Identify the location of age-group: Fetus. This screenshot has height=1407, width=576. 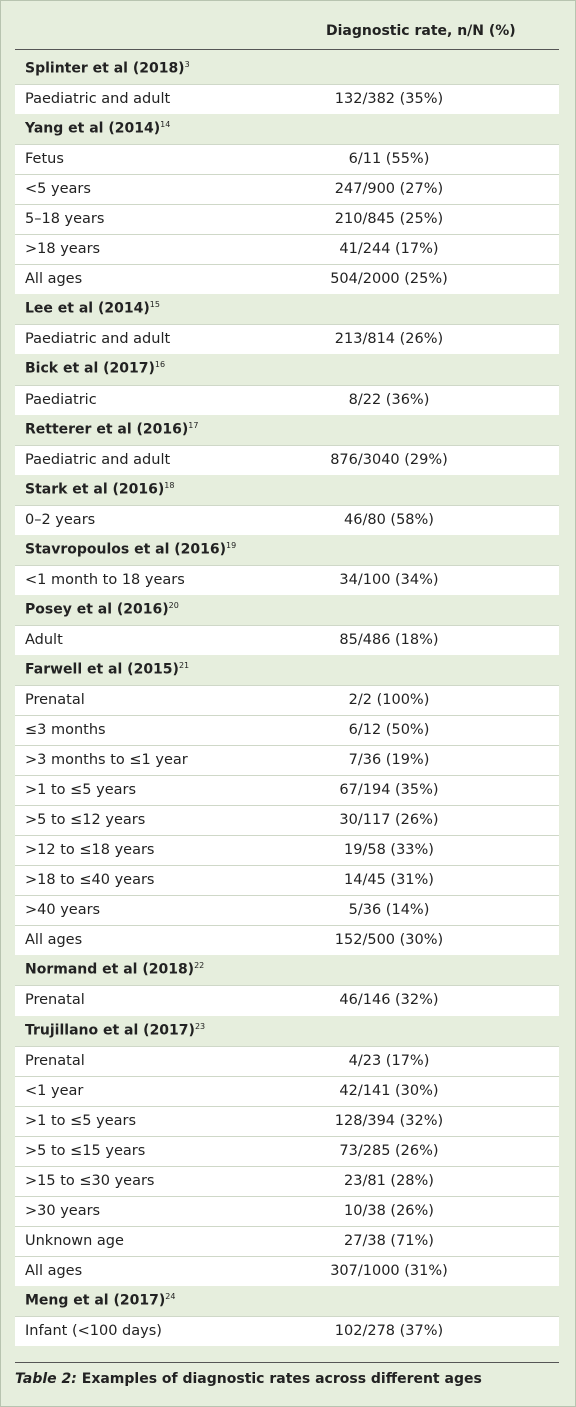
(44, 159).